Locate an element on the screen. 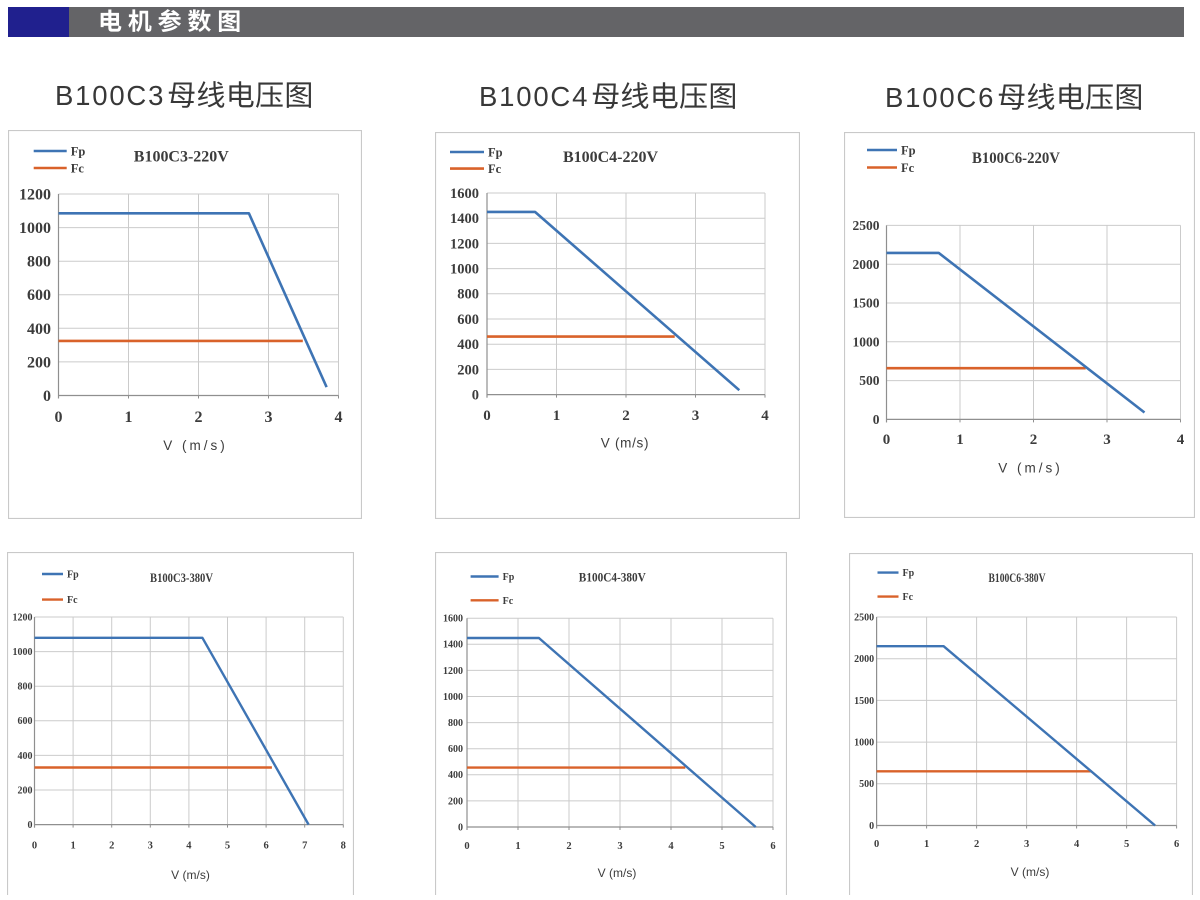  svg-text: B100C6-380V is located at coordinates (1017, 578).